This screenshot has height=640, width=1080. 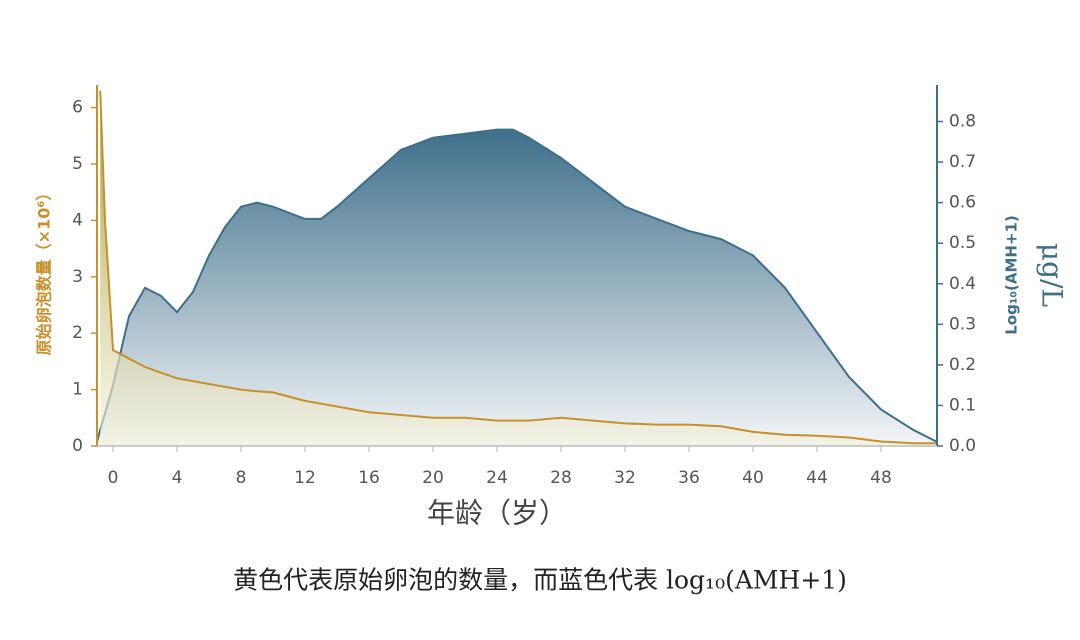 What do you see at coordinates (77, 108) in the screenshot?
I see `y-tick-label: 6` at bounding box center [77, 108].